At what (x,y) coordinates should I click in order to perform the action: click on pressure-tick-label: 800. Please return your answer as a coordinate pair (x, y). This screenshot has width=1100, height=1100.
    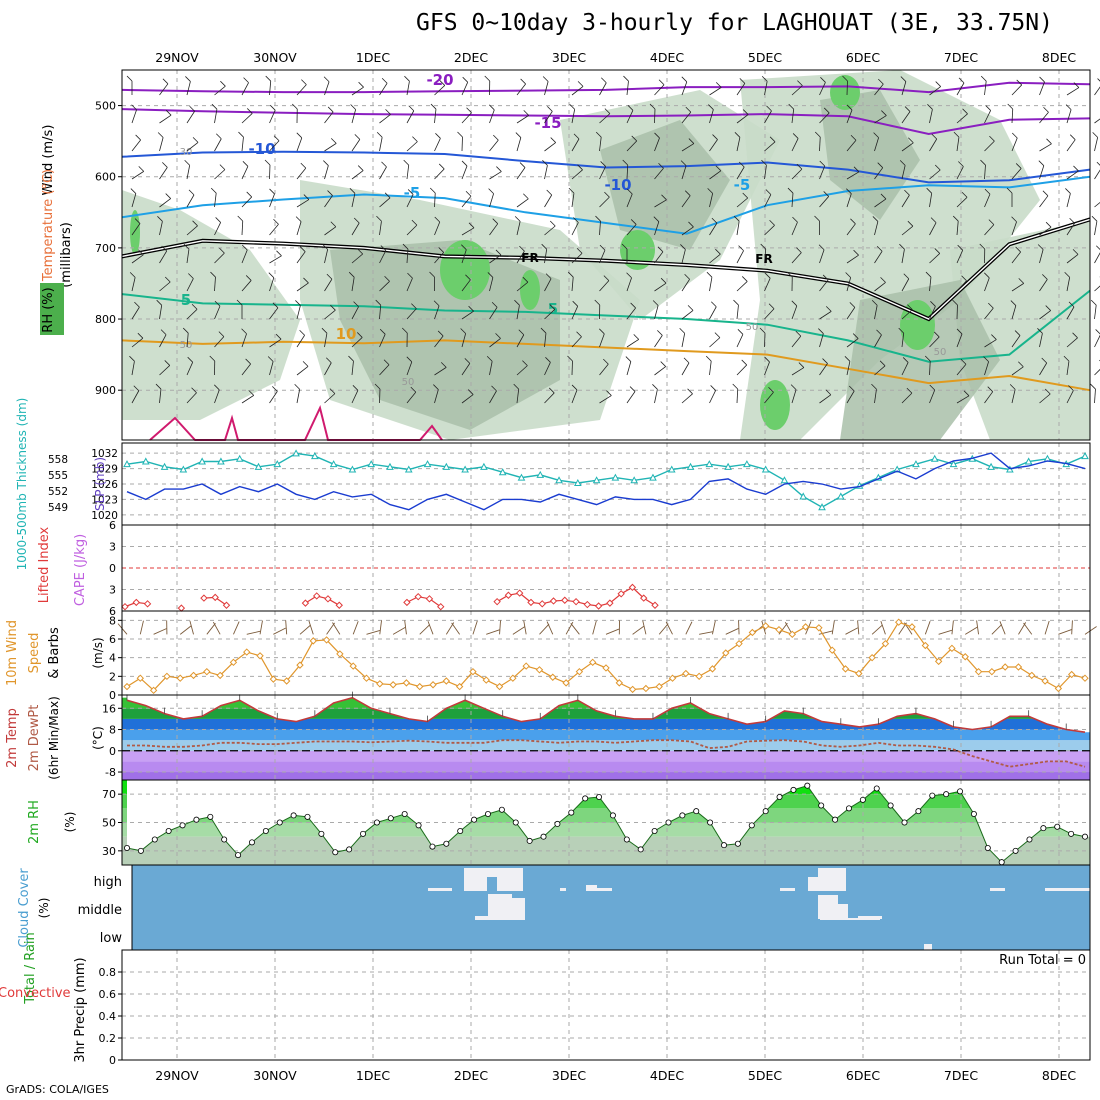
    Looking at the image, I should click on (105, 319).